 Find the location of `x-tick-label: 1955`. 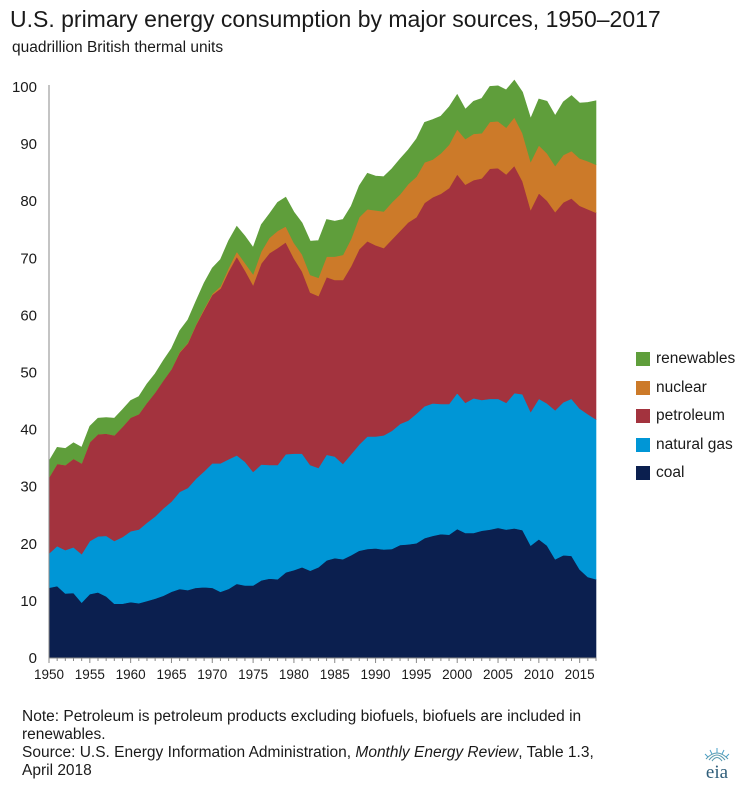

x-tick-label: 1955 is located at coordinates (90, 674).